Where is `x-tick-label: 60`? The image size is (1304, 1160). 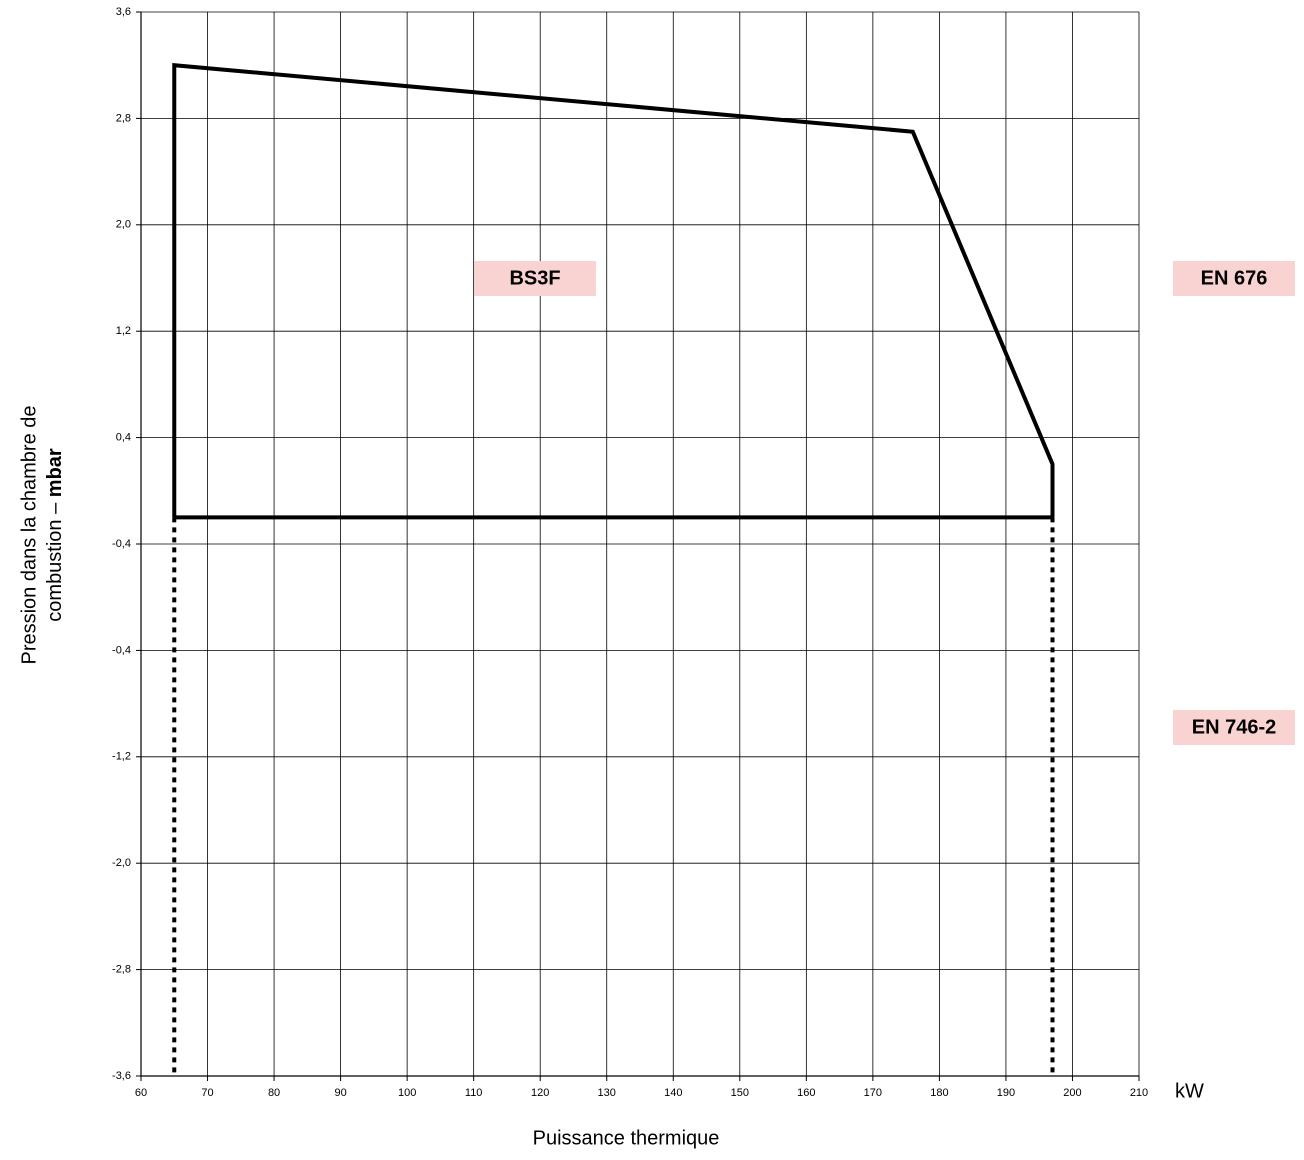
x-tick-label: 60 is located at coordinates (141, 1093).